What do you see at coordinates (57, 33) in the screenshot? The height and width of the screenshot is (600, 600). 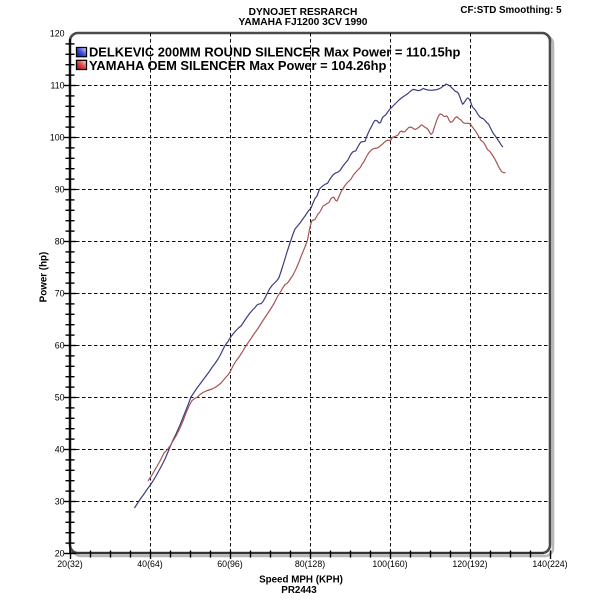 I see `svg-text: 120` at bounding box center [57, 33].